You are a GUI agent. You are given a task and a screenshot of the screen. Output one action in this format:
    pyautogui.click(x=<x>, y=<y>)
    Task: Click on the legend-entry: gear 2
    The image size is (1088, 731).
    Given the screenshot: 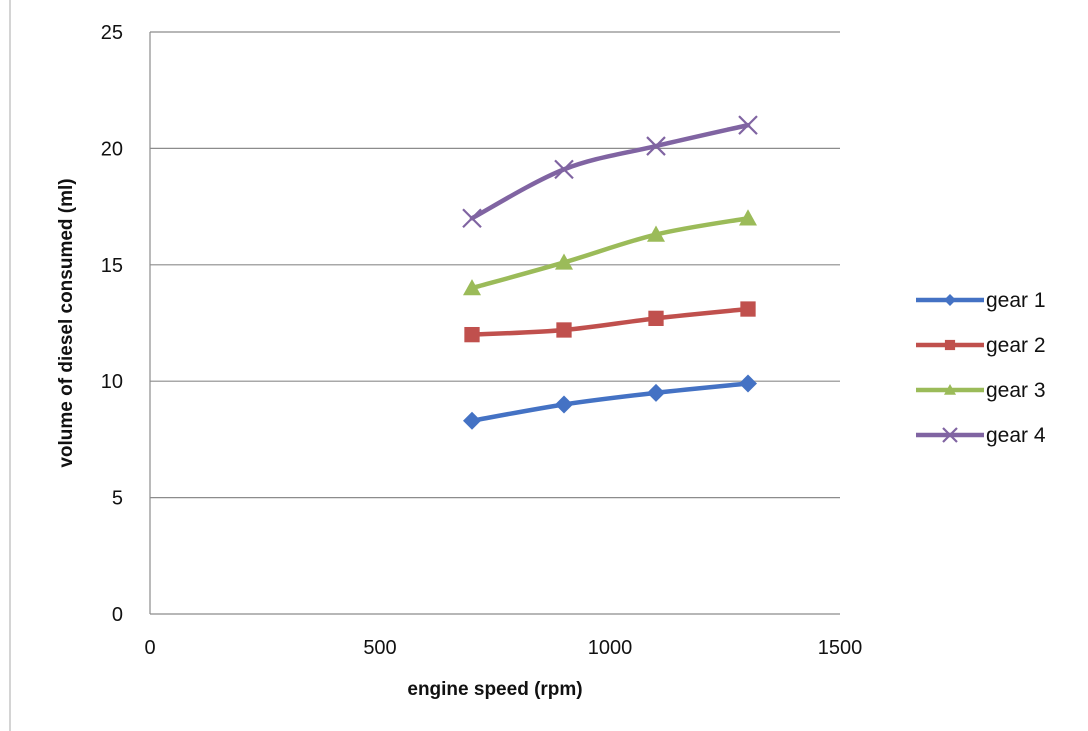 What is the action you would take?
    pyautogui.click(x=981, y=345)
    